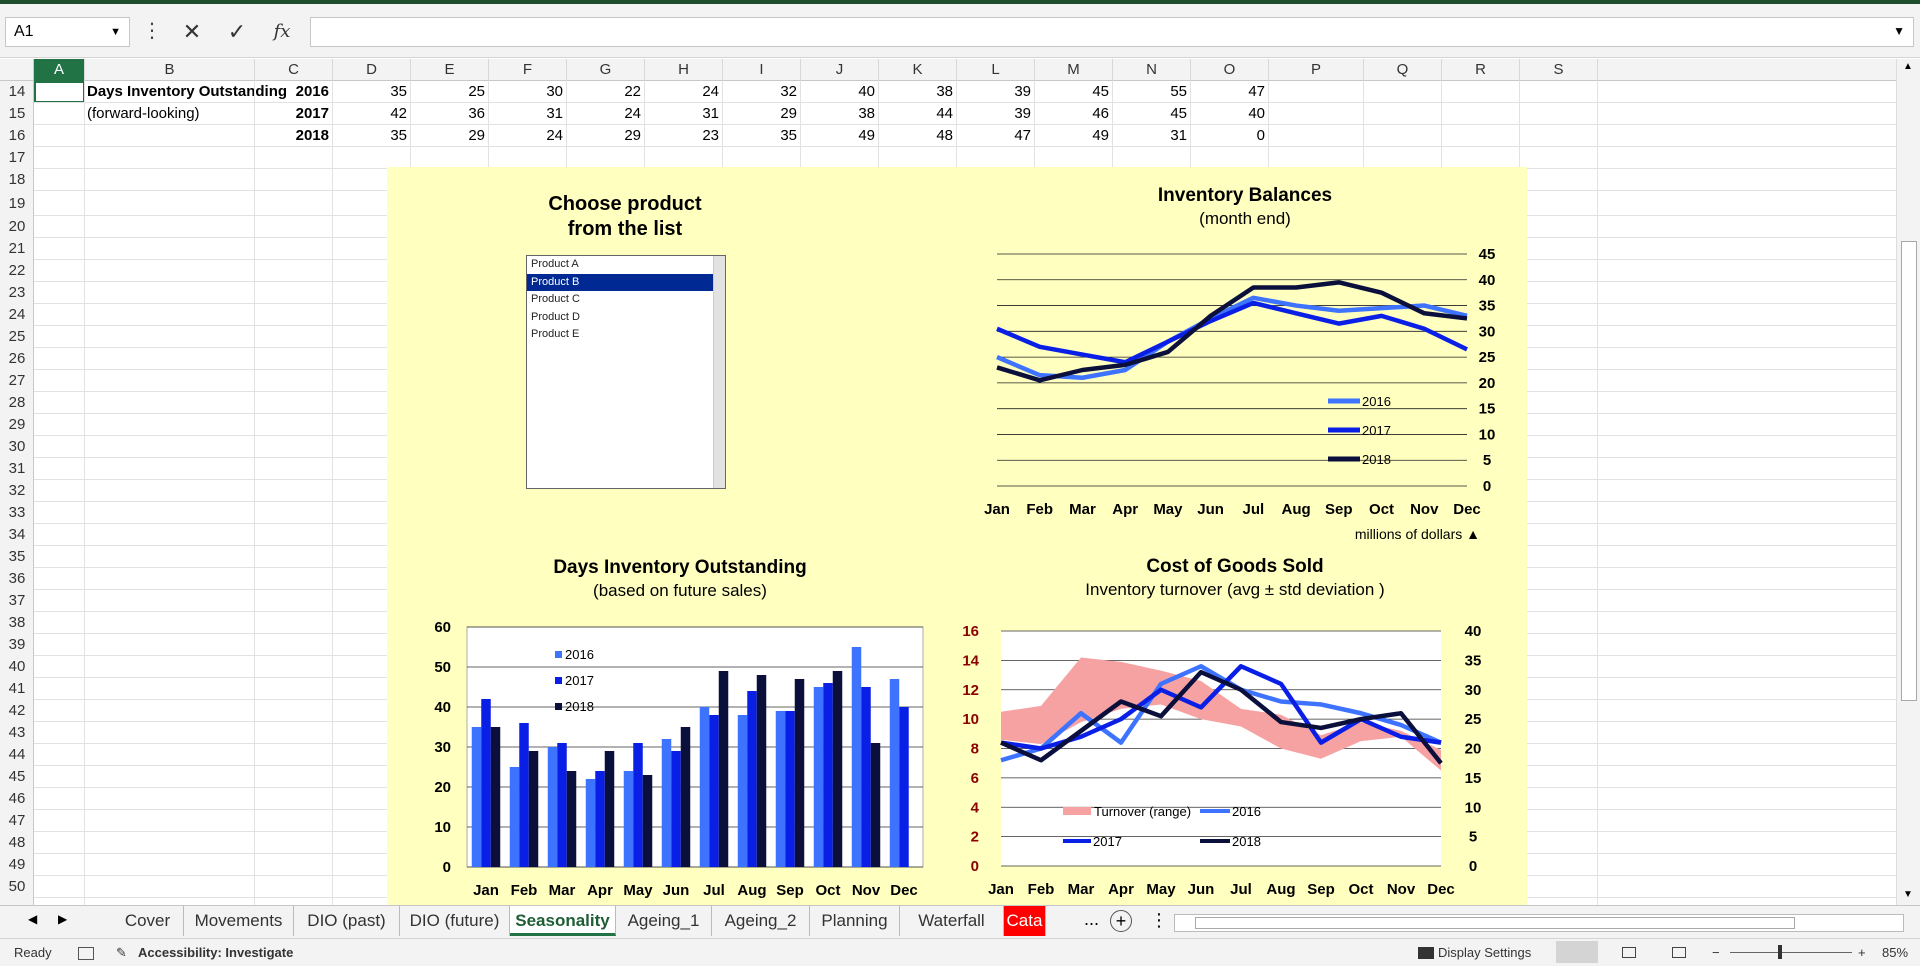  What do you see at coordinates (1577, 952) in the screenshot?
I see `normal-view-icon` at bounding box center [1577, 952].